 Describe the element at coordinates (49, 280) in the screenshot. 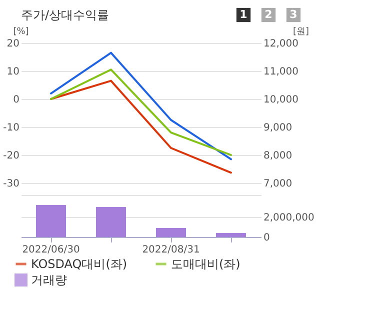

I see `legend-label: 거래량` at that location.